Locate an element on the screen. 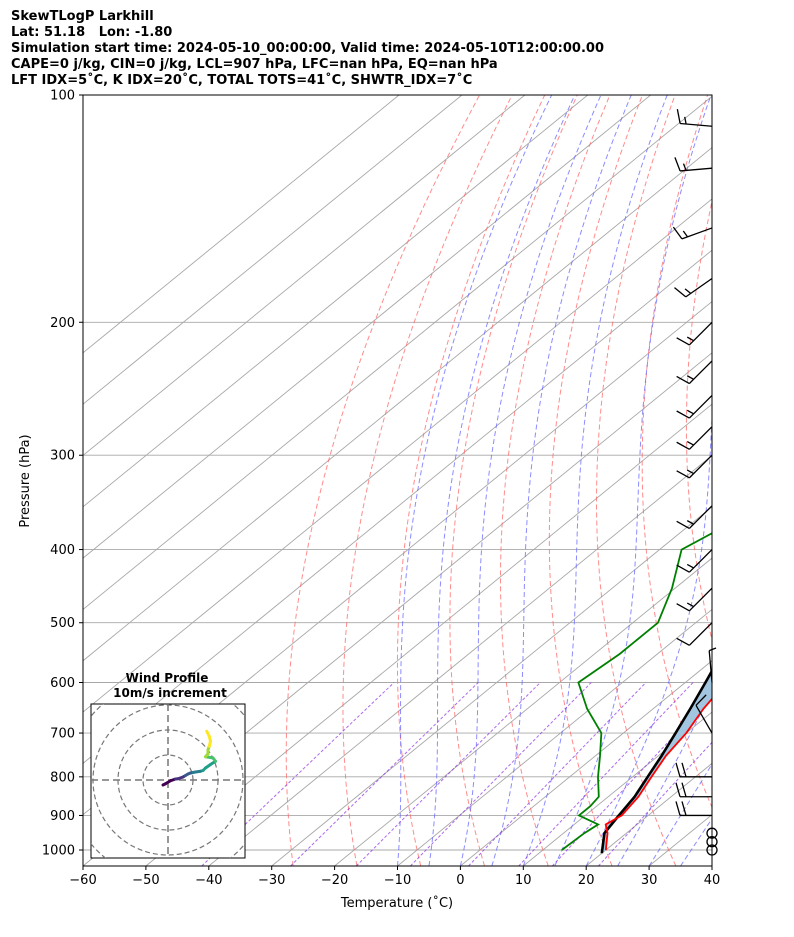  hodograph-subtitle: 10m/s increment is located at coordinates (170, 693).